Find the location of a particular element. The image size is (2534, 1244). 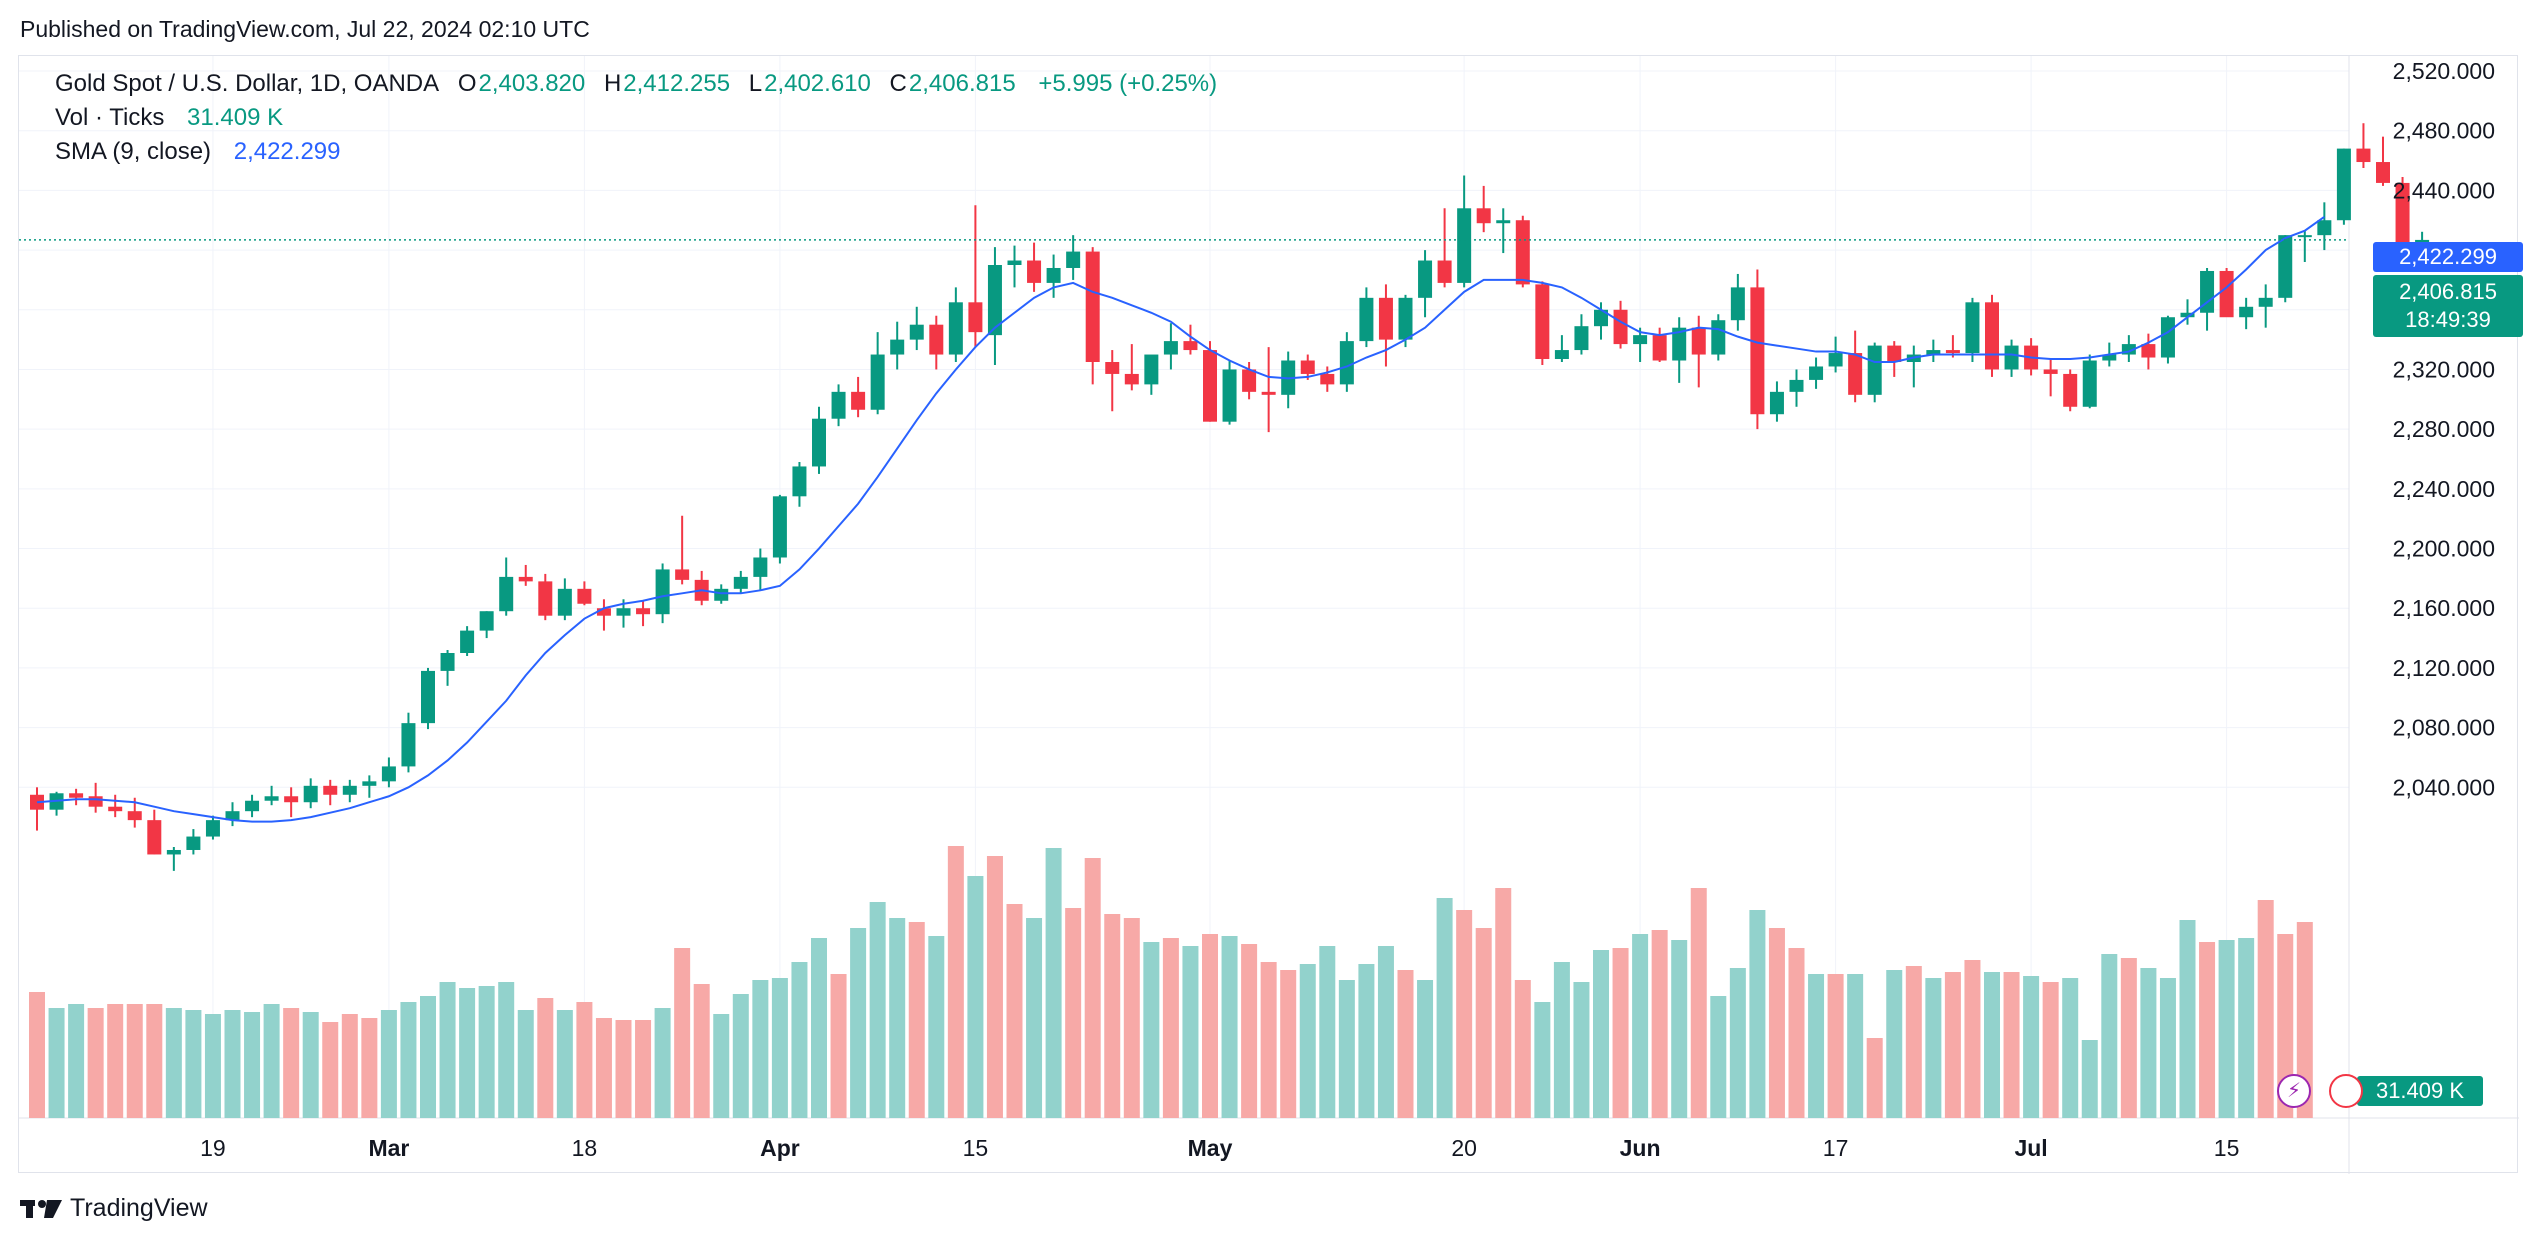

y-tick-label: 2,440.000 is located at coordinates (2444, 190).